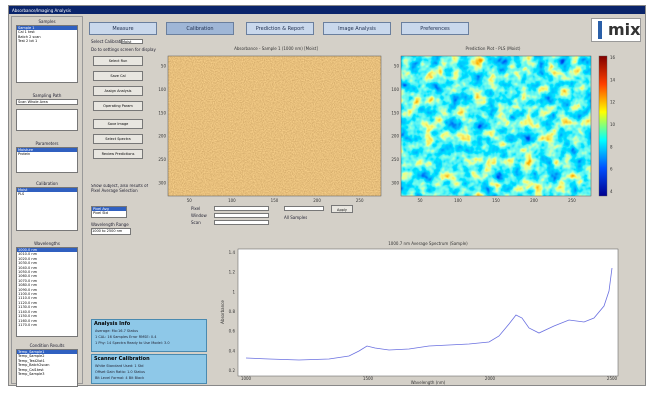 This screenshot has width=657, height=394. I want to click on dropdown-value: Scan Whole Area, so click(47, 102).